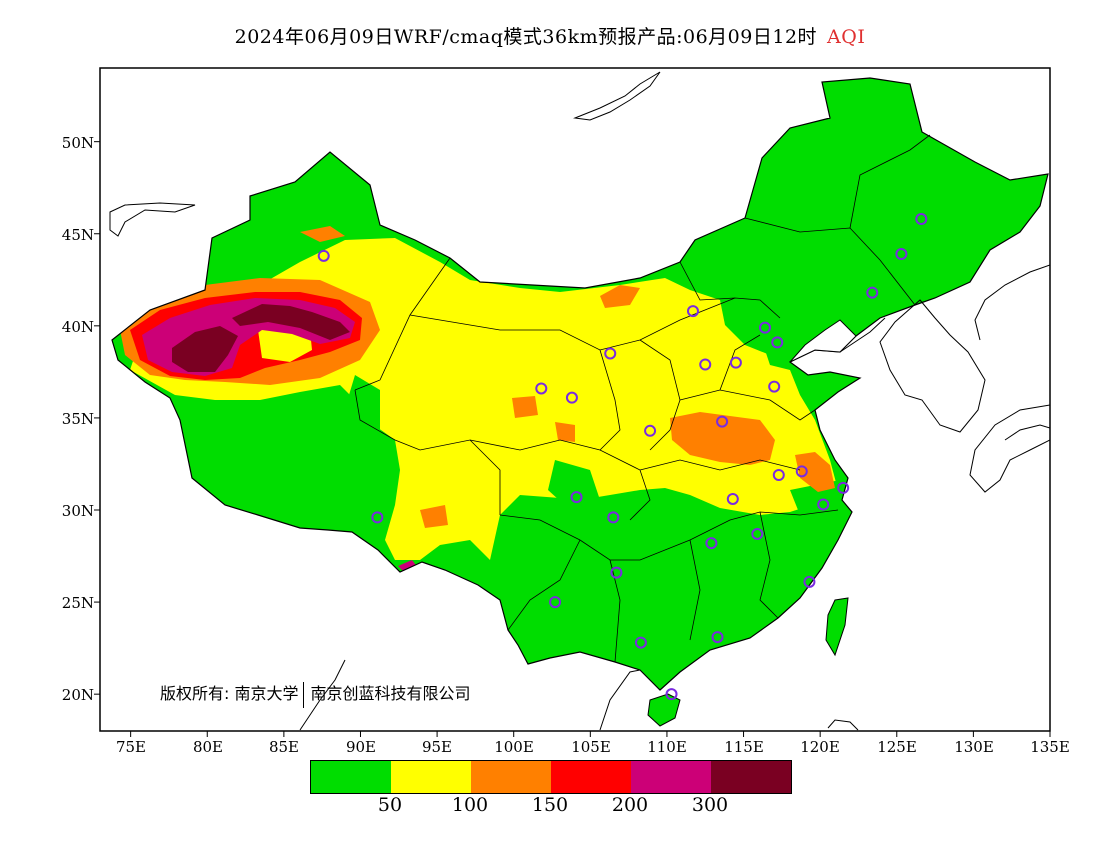 This screenshot has width=1100, height=850. What do you see at coordinates (77, 511) in the screenshot?
I see `lat-label-30n: 30N` at bounding box center [77, 511].